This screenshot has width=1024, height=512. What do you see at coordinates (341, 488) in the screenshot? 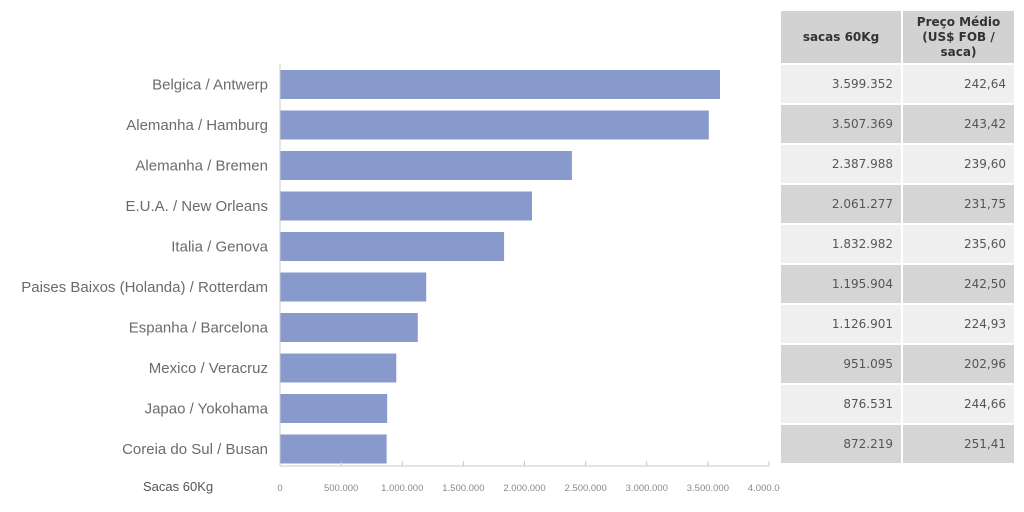
I see `x-tick-label: 500.000` at bounding box center [341, 488].